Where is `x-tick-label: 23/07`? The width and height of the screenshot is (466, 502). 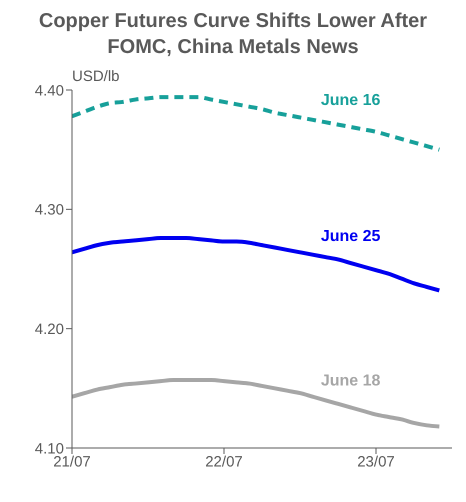
x-tick-label: 23/07 is located at coordinates (376, 462).